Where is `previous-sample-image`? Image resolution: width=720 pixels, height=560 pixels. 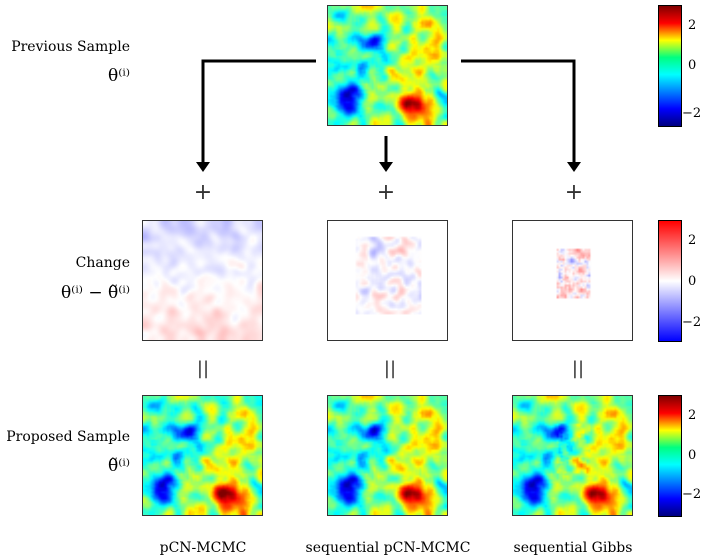
previous-sample-image is located at coordinates (387, 65).